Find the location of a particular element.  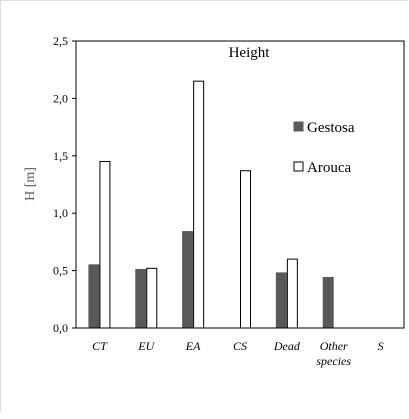

x-tick-label-eu: EU is located at coordinates (146, 346).